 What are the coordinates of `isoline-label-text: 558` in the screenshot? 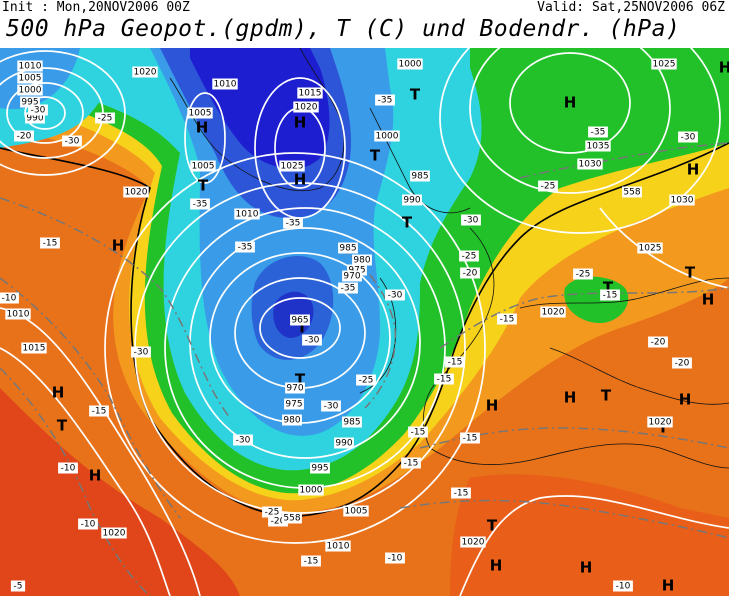 It's located at (631, 193).